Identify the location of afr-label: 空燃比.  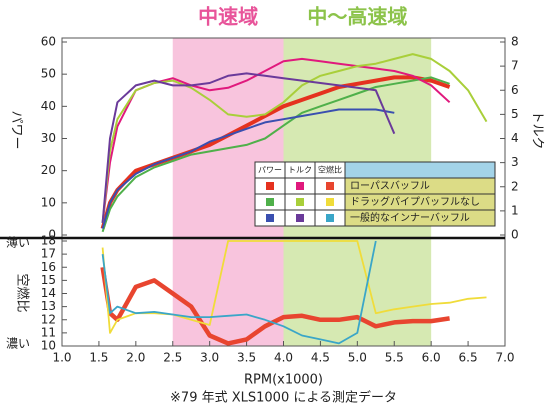
(23, 292).